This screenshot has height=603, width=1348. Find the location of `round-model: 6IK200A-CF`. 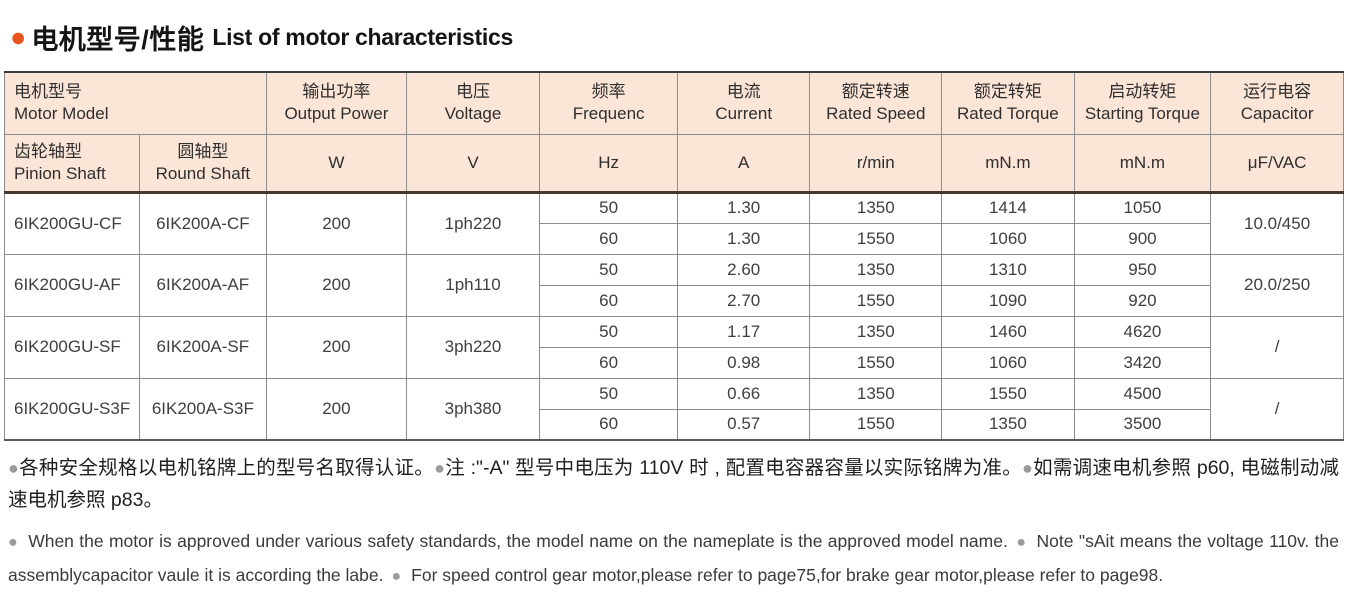

round-model: 6IK200A-CF is located at coordinates (203, 223).